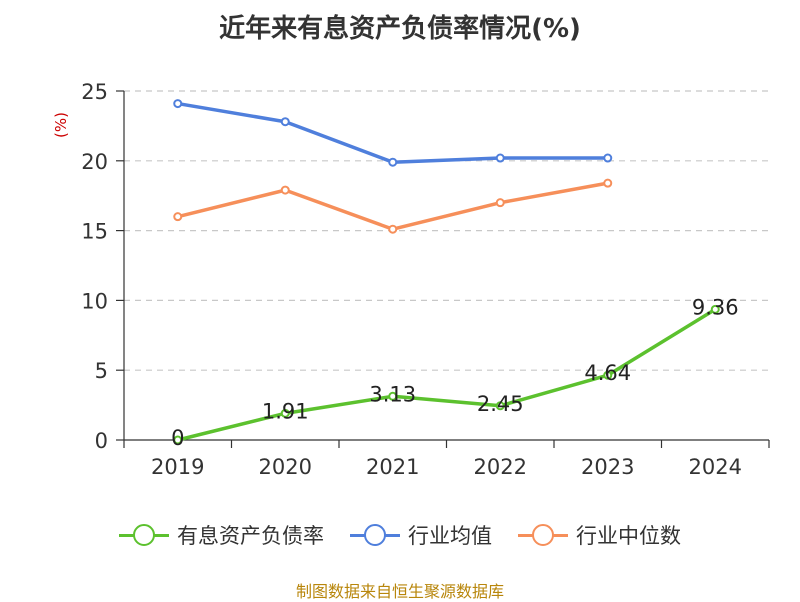 The image size is (800, 602). What do you see at coordinates (375, 535) in the screenshot?
I see `legend-swatch-blue` at bounding box center [375, 535].